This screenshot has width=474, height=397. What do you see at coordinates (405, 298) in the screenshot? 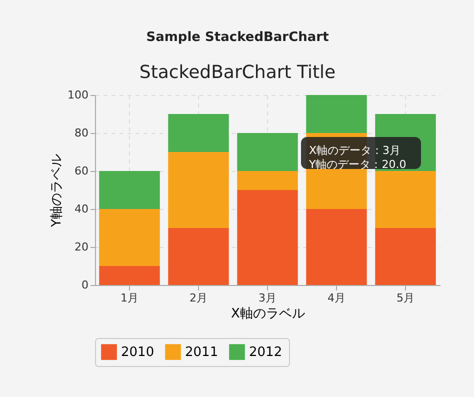
I see `x-tick-label: 5月` at bounding box center [405, 298].